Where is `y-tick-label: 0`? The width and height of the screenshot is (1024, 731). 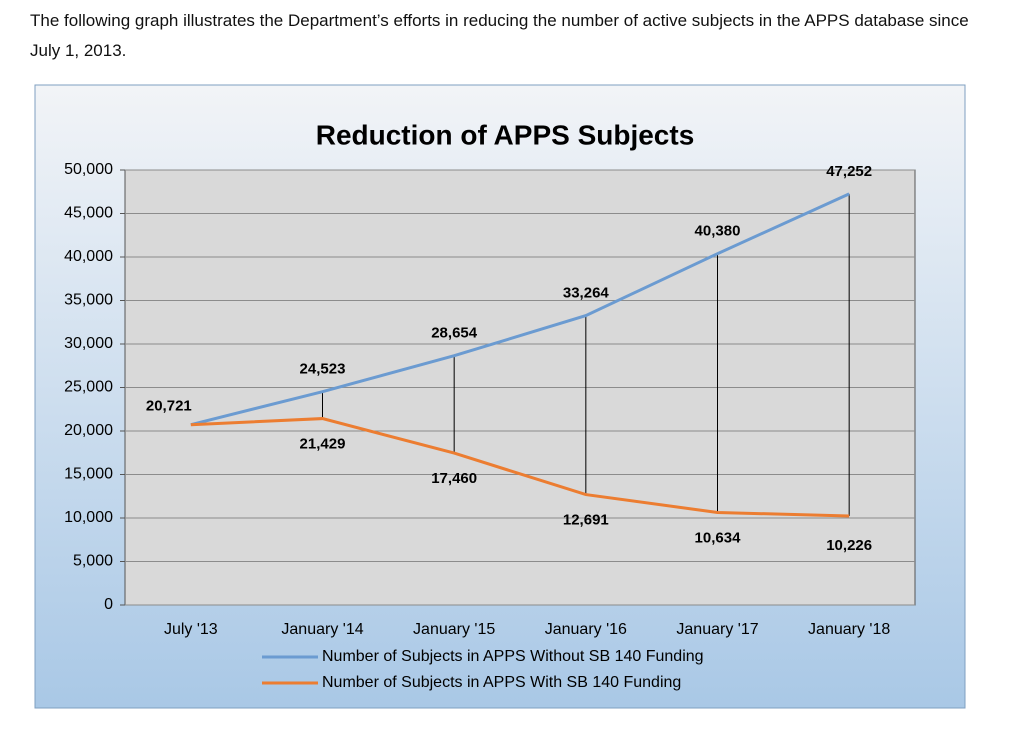
y-tick-label: 0 is located at coordinates (108, 604).